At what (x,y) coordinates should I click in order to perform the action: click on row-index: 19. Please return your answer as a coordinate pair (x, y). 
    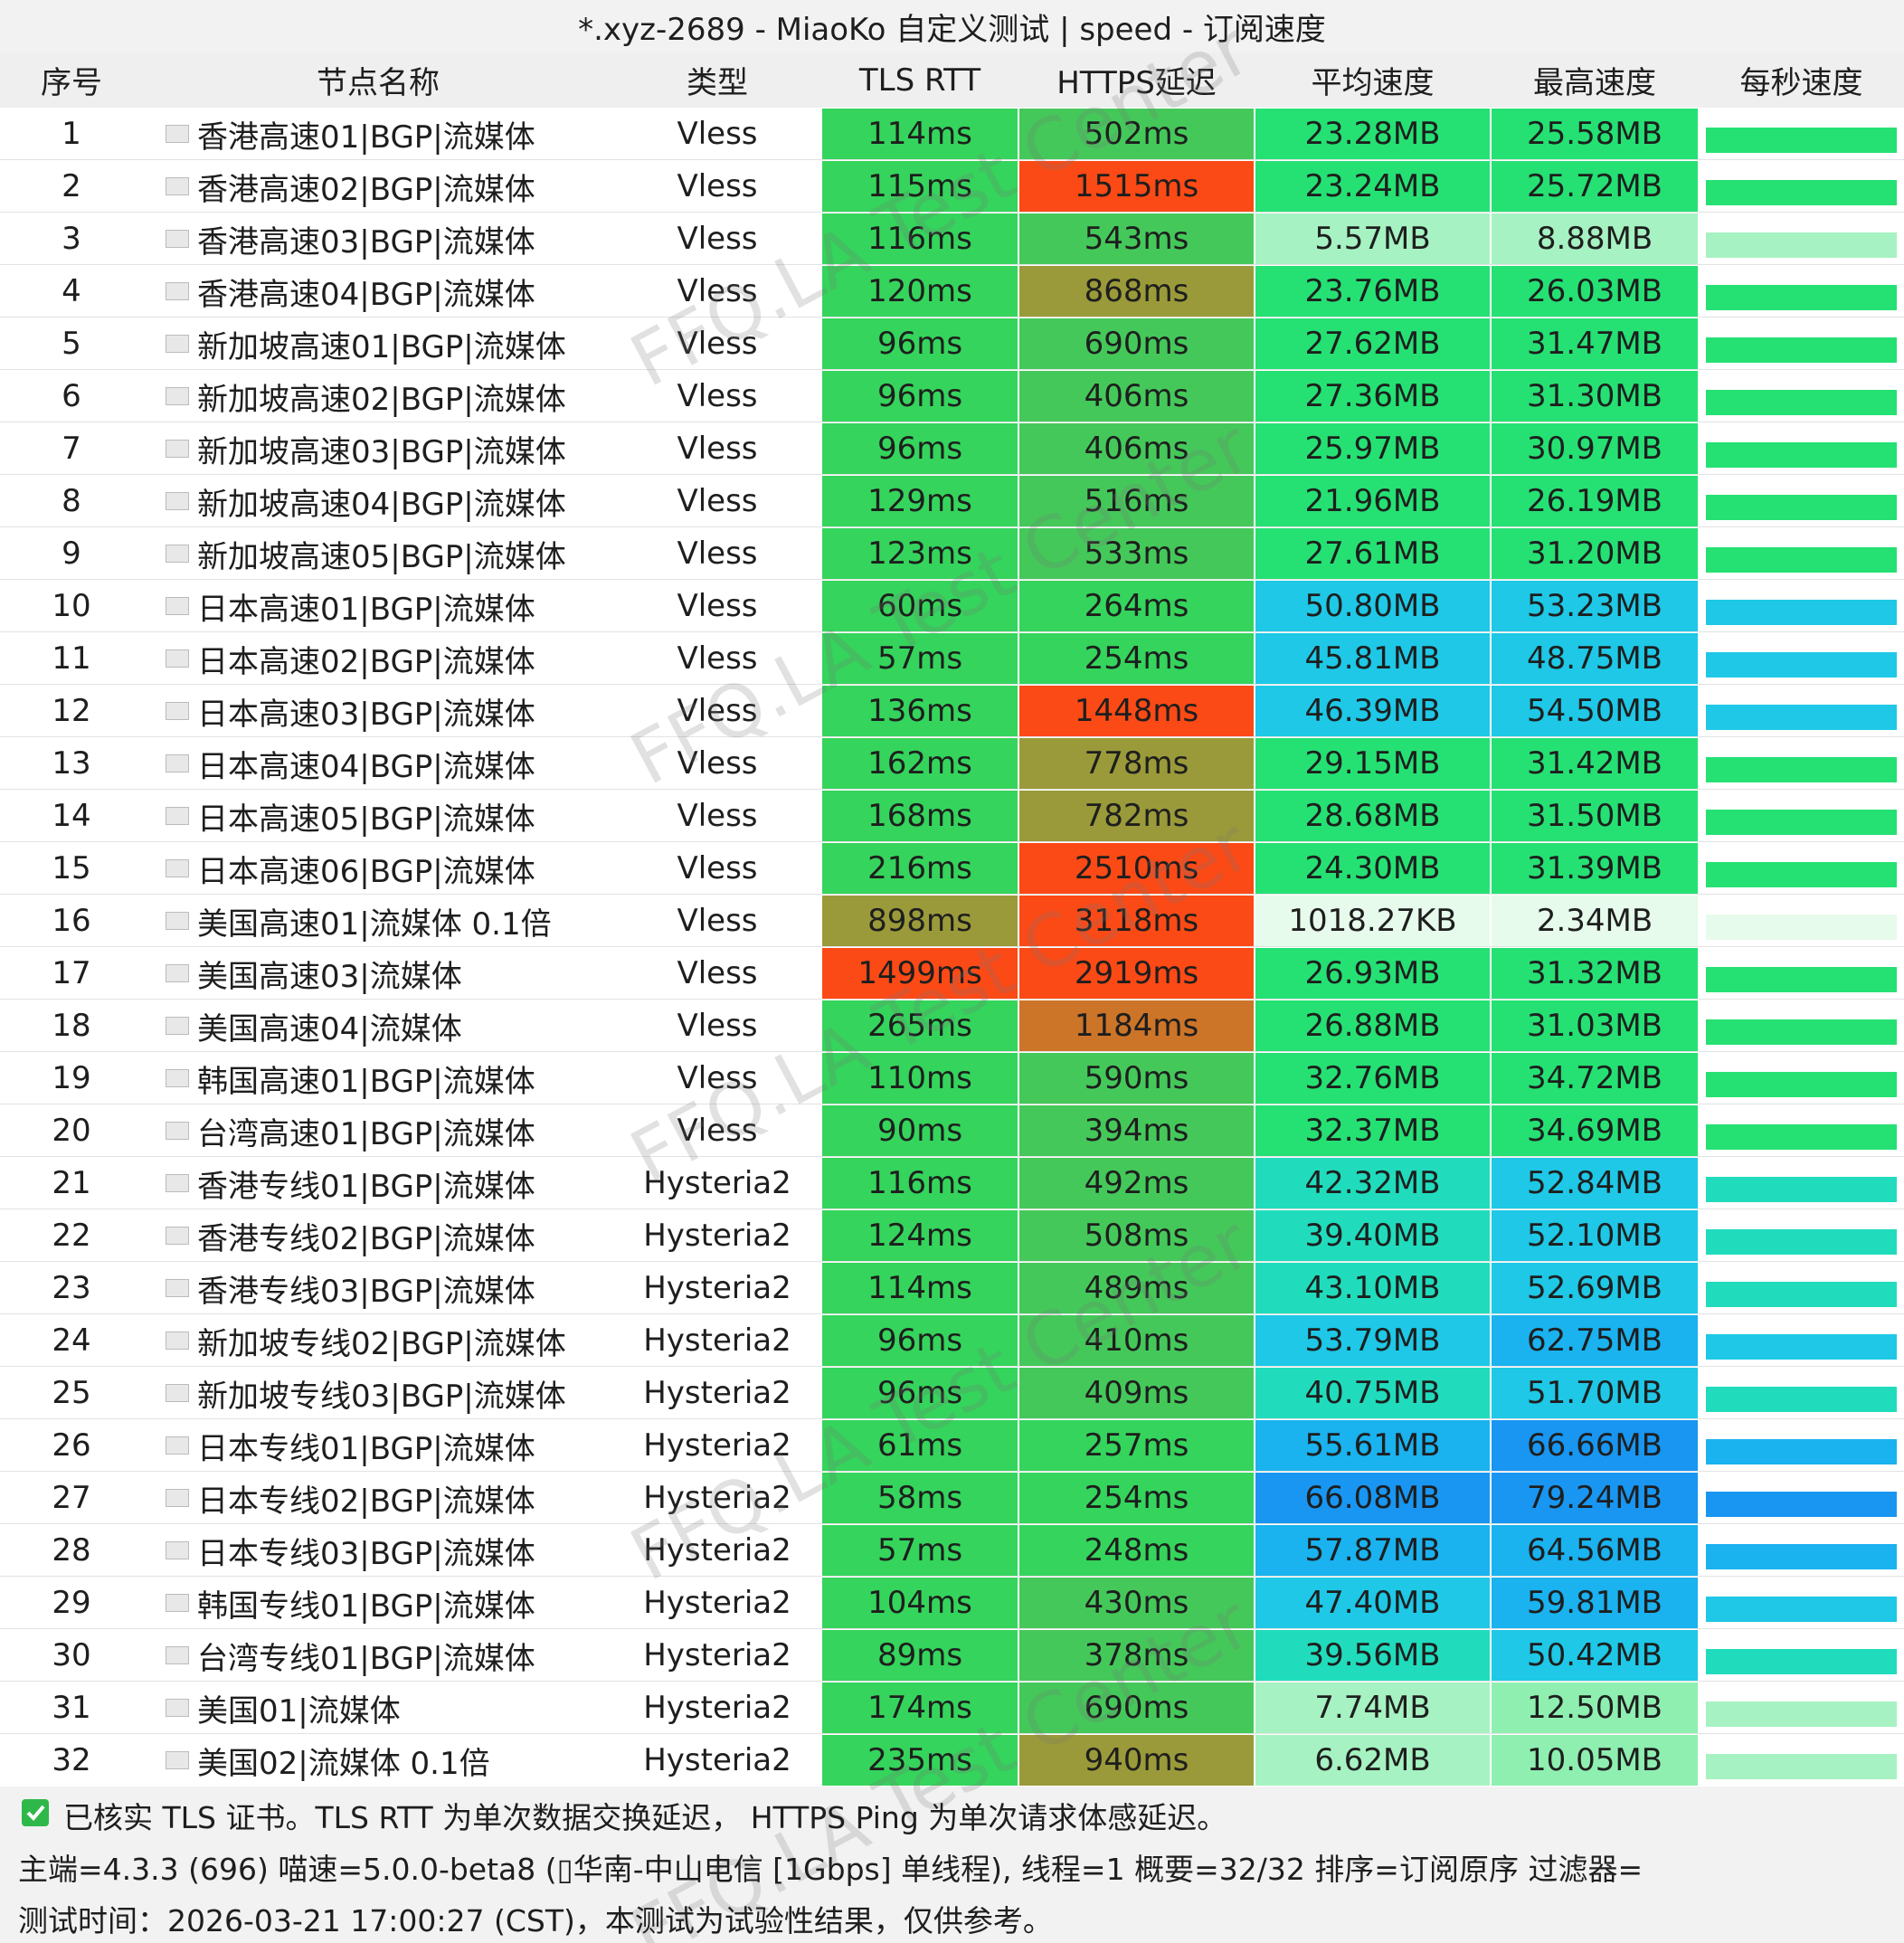
    Looking at the image, I should click on (71, 1078).